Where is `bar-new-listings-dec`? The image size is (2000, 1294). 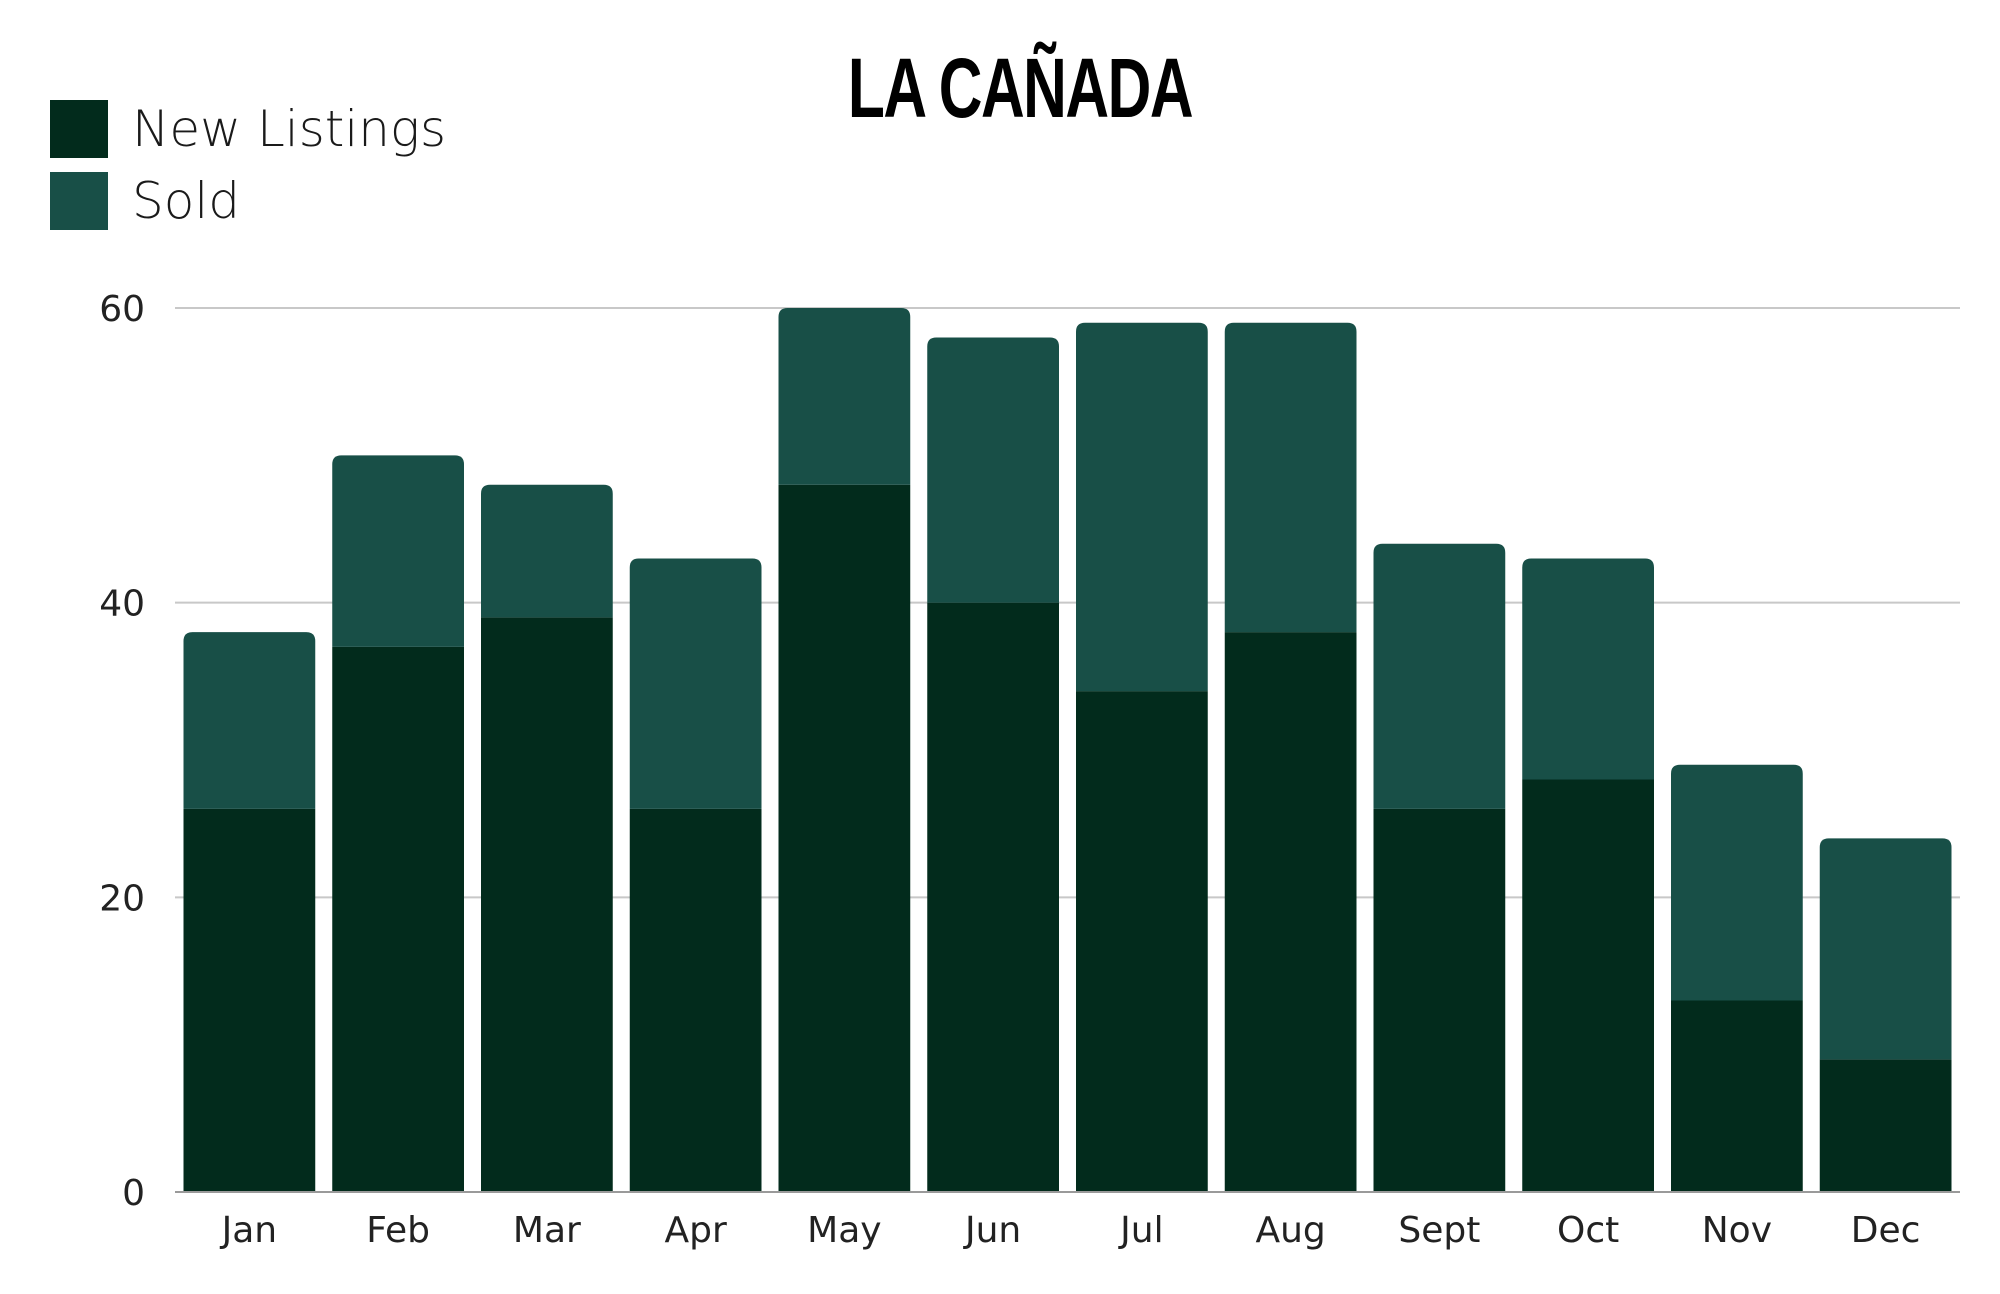
bar-new-listings-dec is located at coordinates (1885, 1125).